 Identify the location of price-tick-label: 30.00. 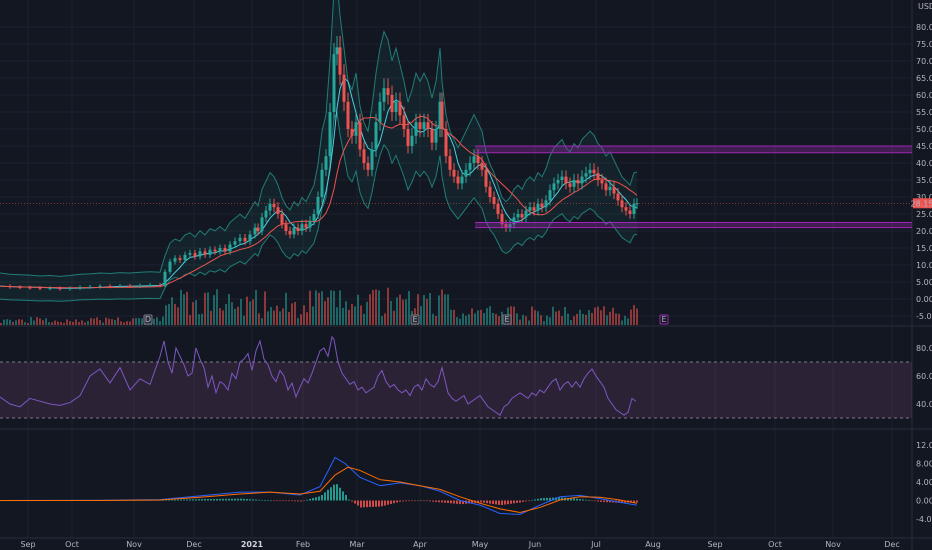
(924, 197).